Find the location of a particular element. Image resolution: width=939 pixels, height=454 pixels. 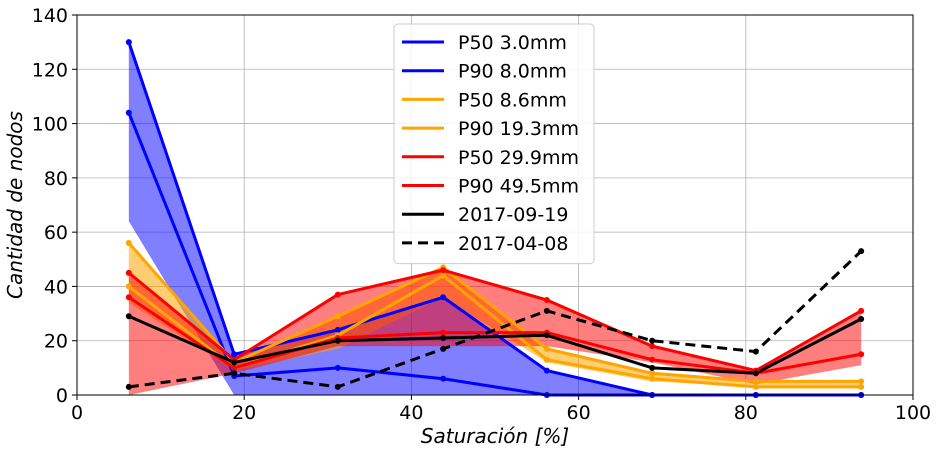

y-tick-label: 40 is located at coordinates (56, 287).